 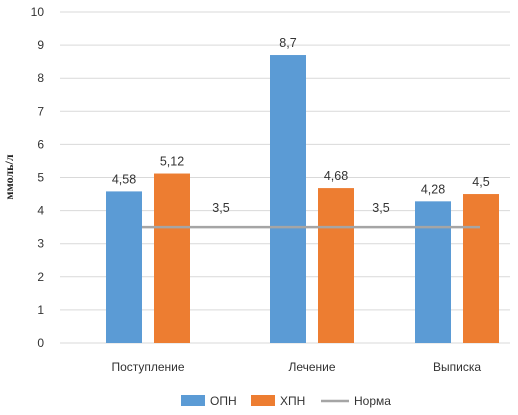 What do you see at coordinates (372, 401) in the screenshot?
I see `legend-label: Норма` at bounding box center [372, 401].